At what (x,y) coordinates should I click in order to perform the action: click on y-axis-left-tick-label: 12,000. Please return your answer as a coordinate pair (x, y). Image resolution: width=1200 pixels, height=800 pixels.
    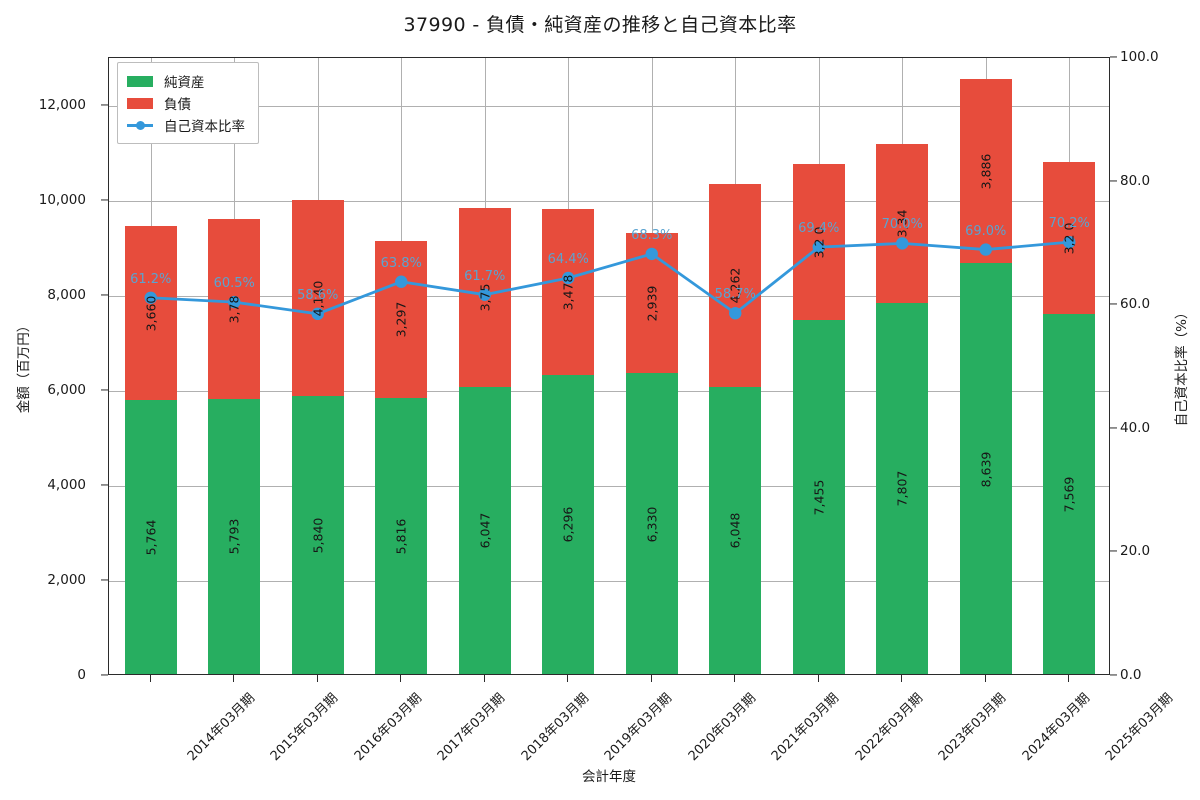
    Looking at the image, I should click on (62, 104).